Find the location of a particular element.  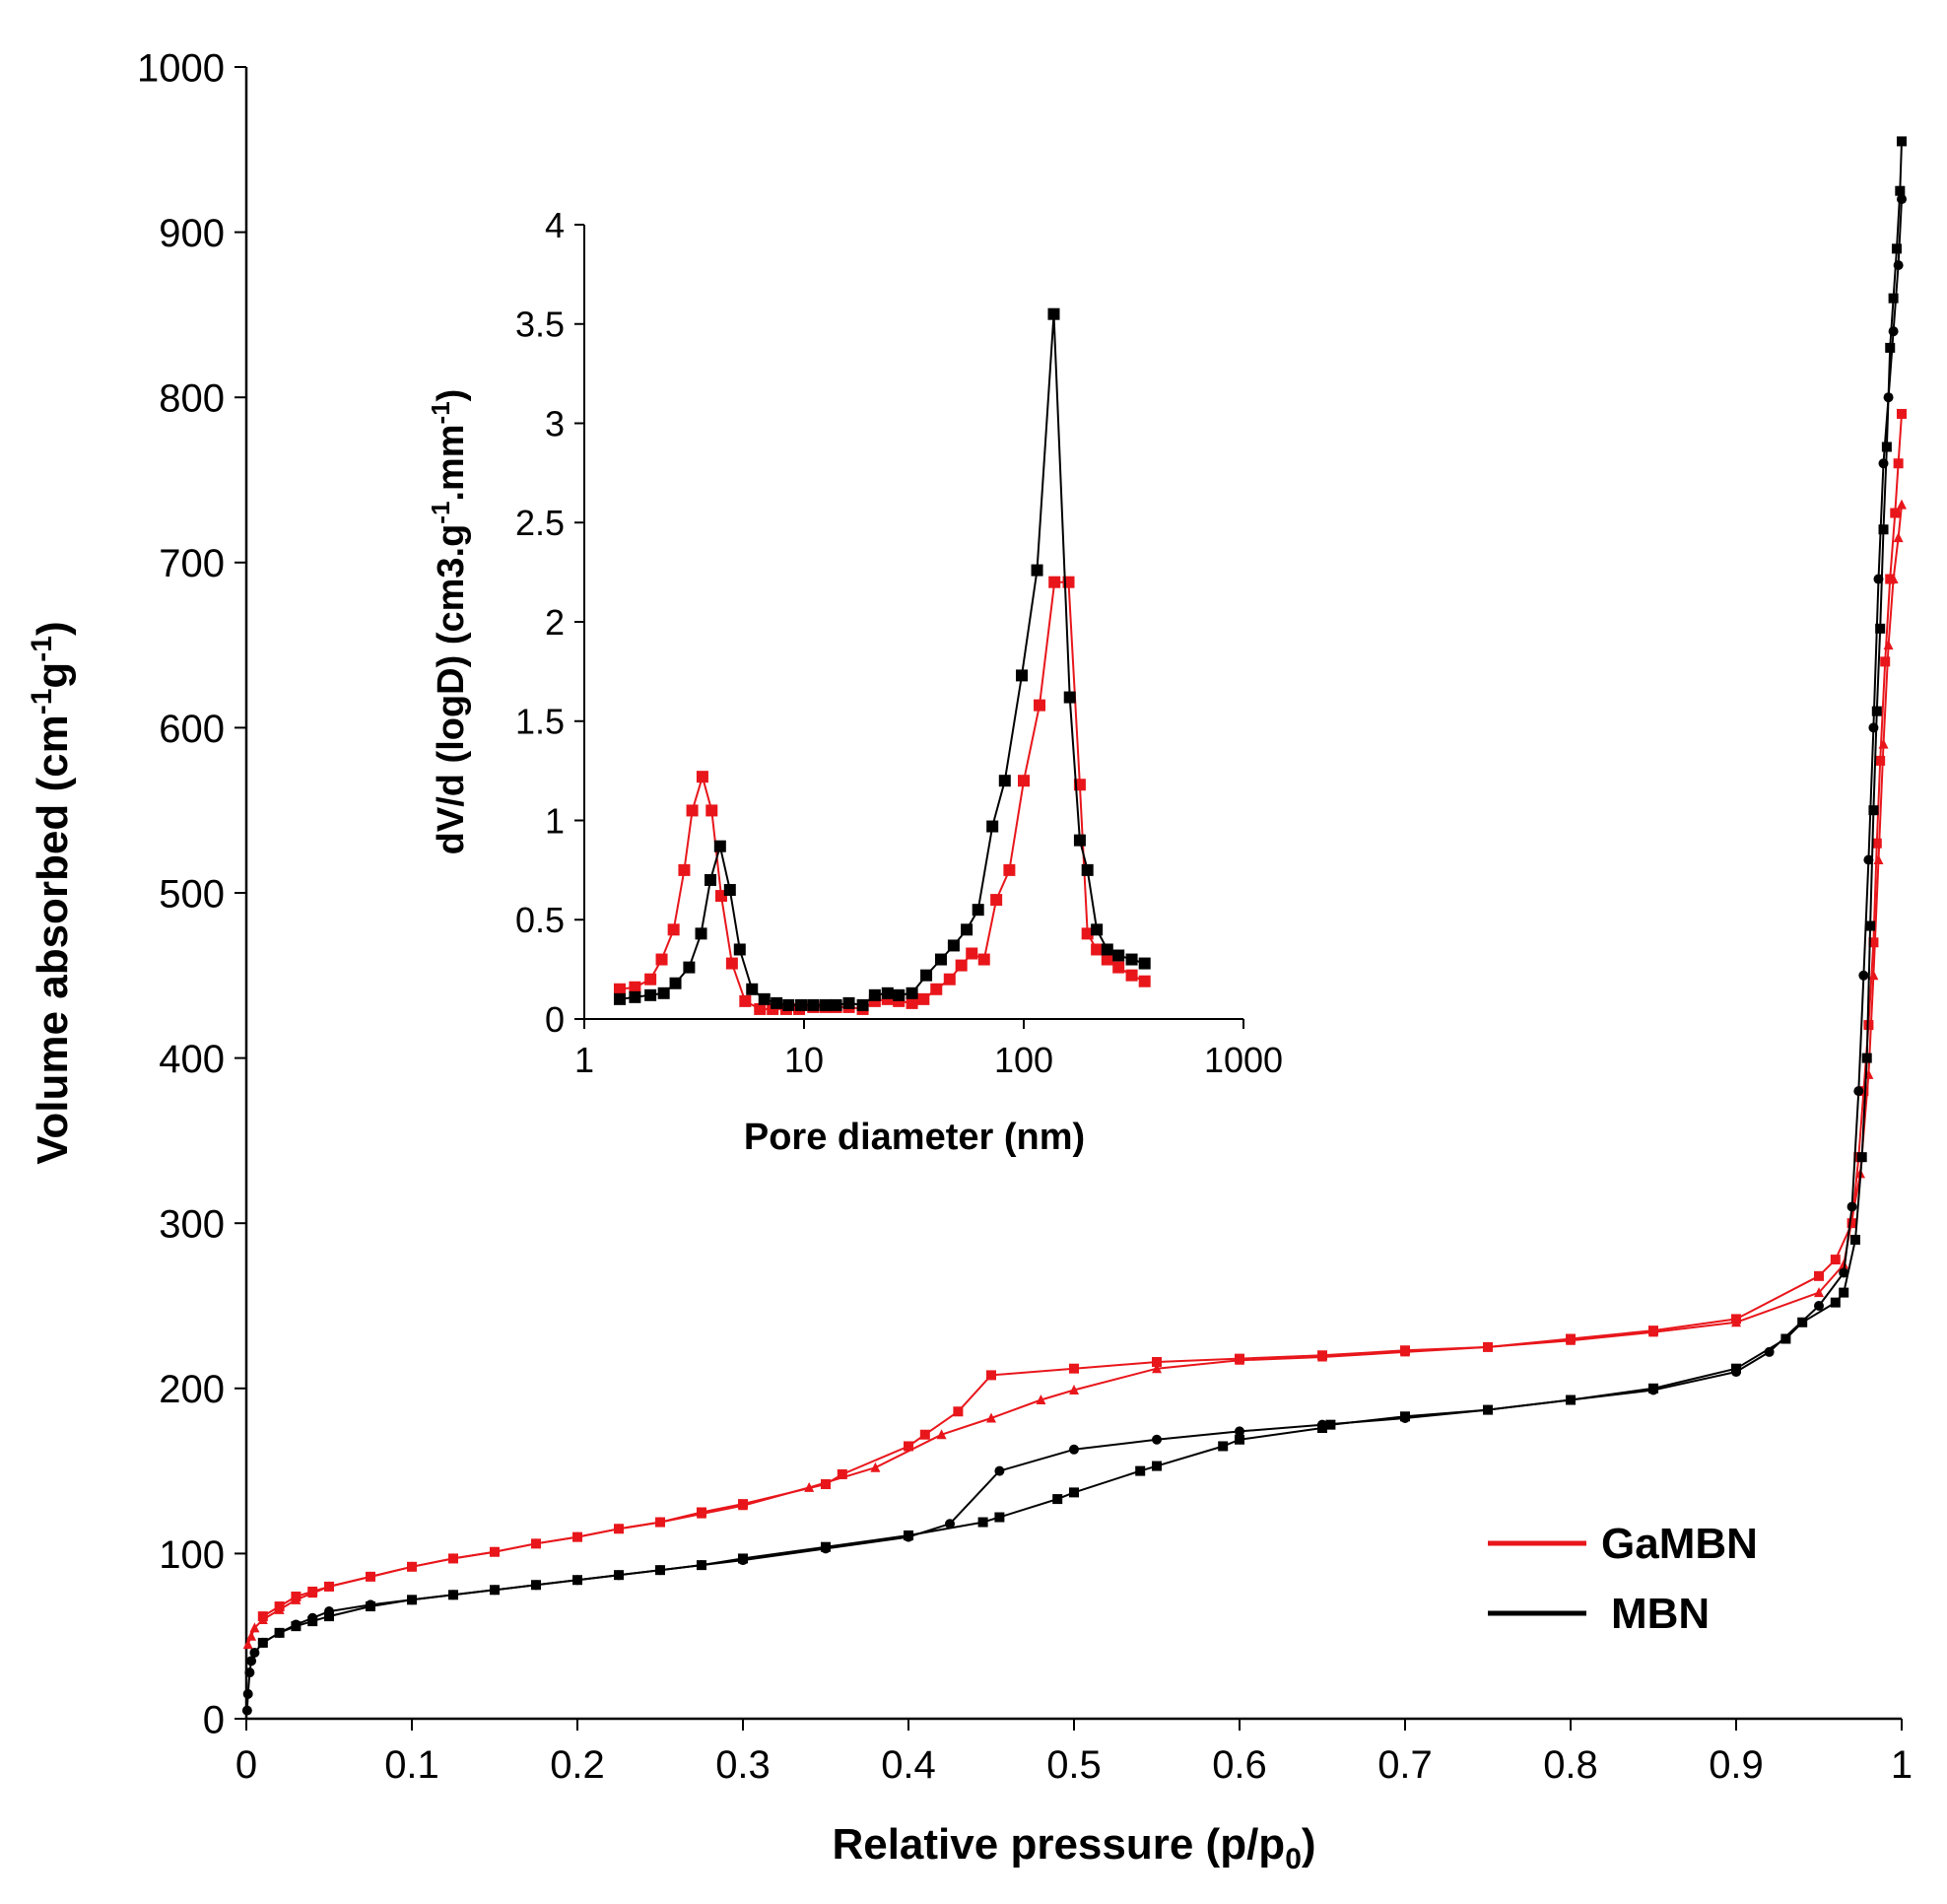

isotherm-x-tick-label: 1 is located at coordinates (1902, 1765).